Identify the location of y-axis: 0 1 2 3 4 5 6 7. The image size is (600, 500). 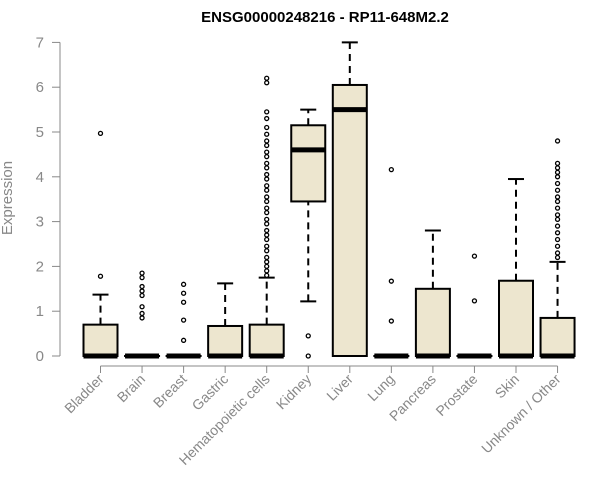
(48, 199).